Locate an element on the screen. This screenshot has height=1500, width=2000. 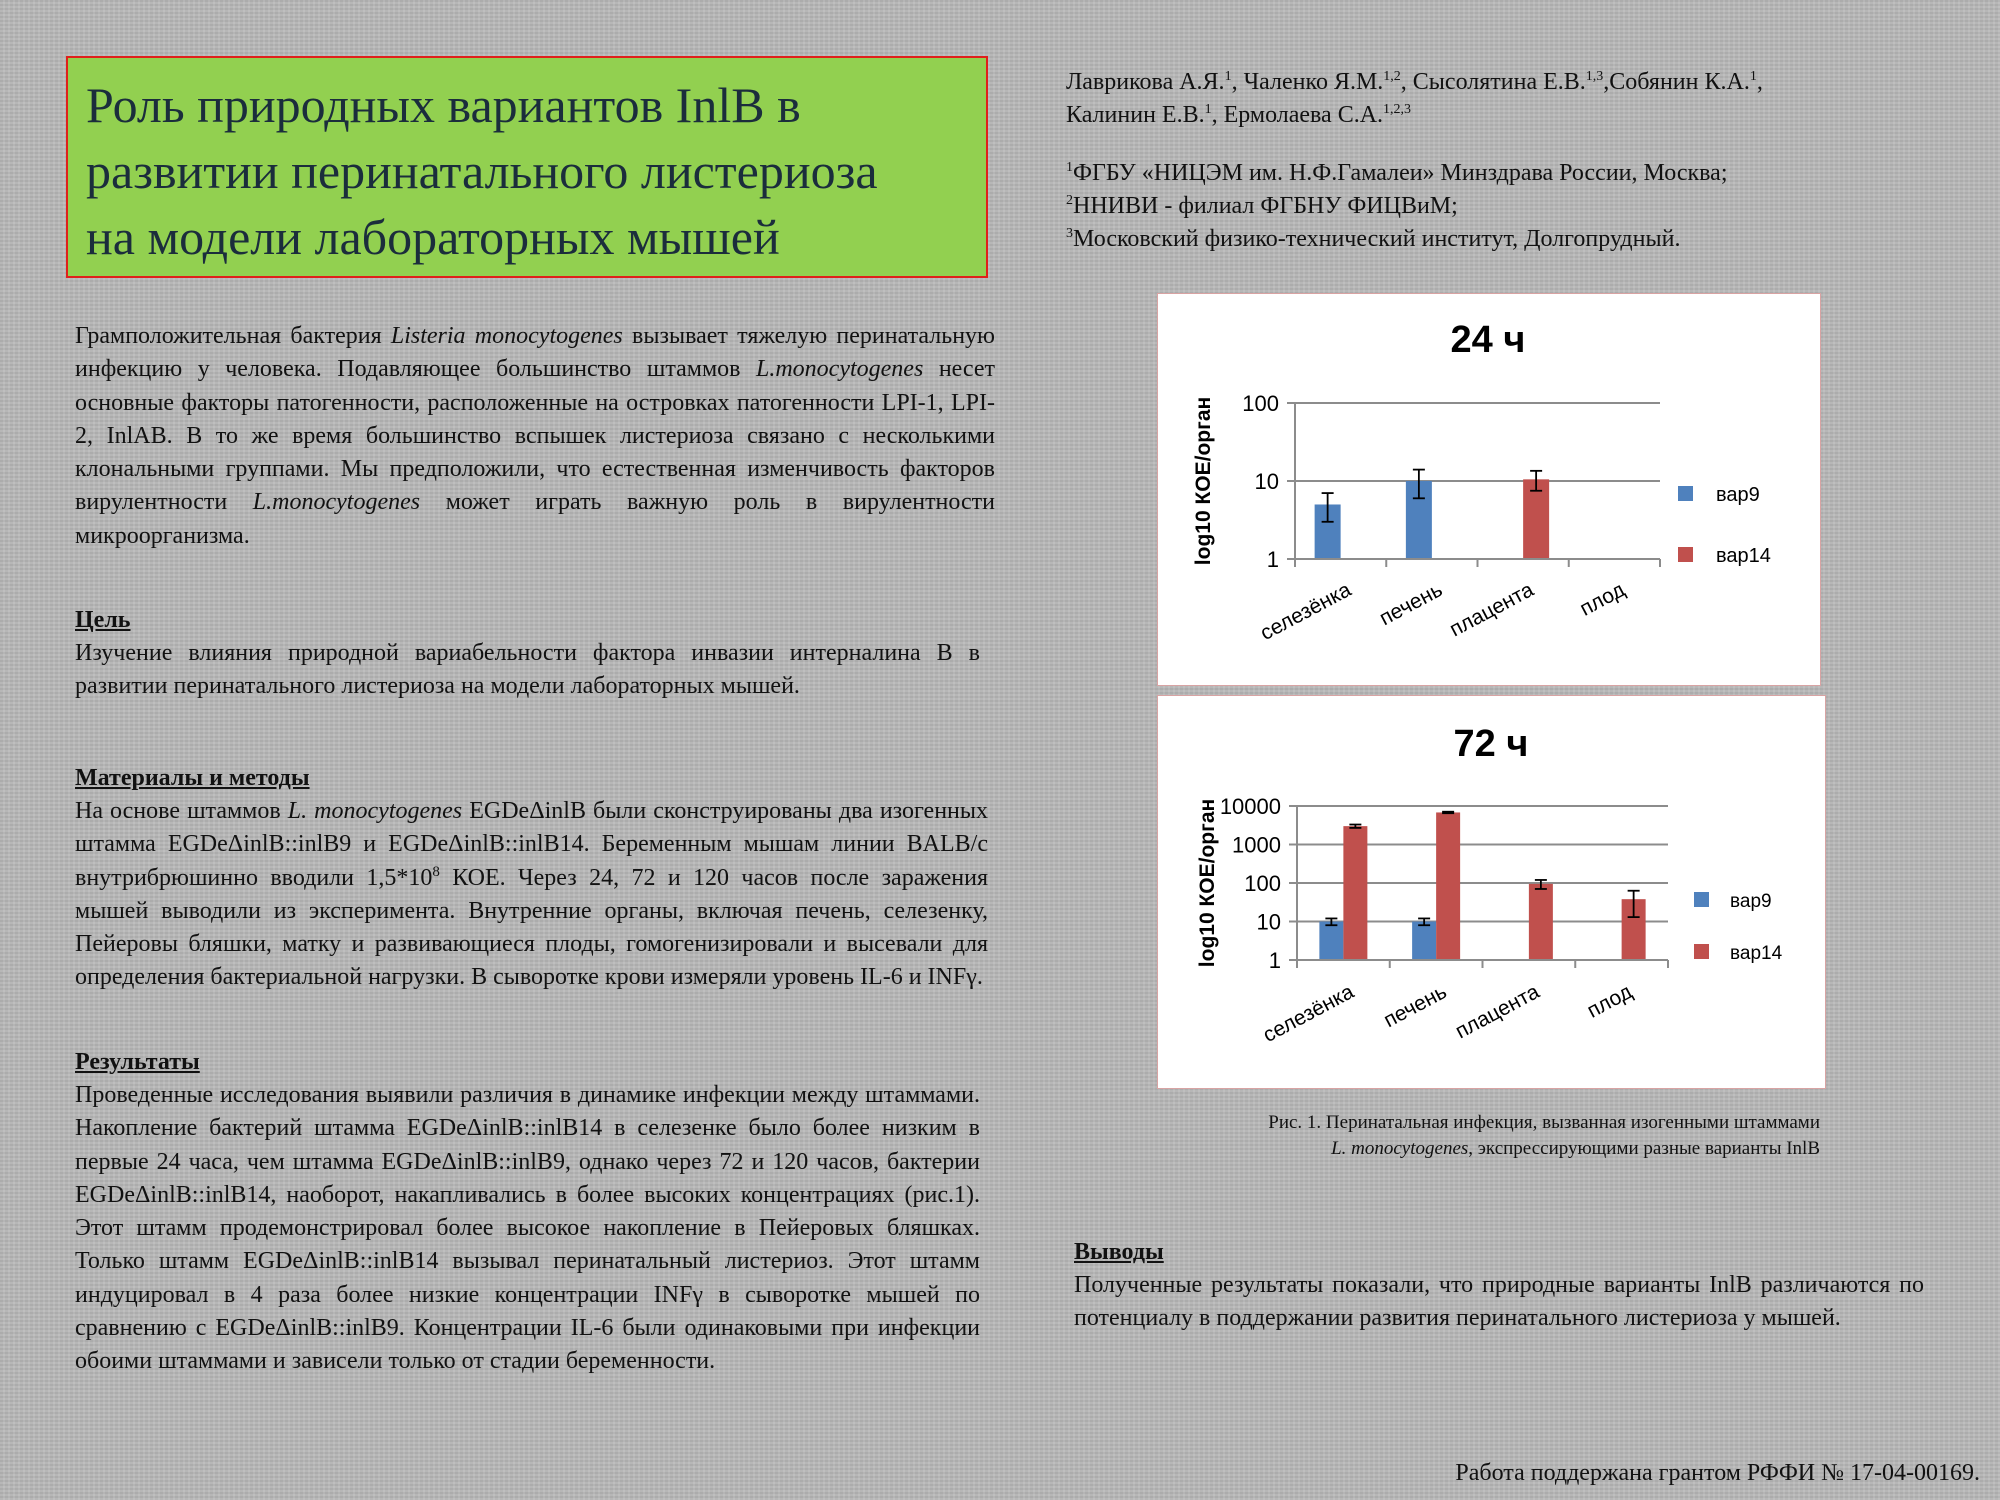
title-line: на модели лабораторных мышей is located at coordinates (433, 237).